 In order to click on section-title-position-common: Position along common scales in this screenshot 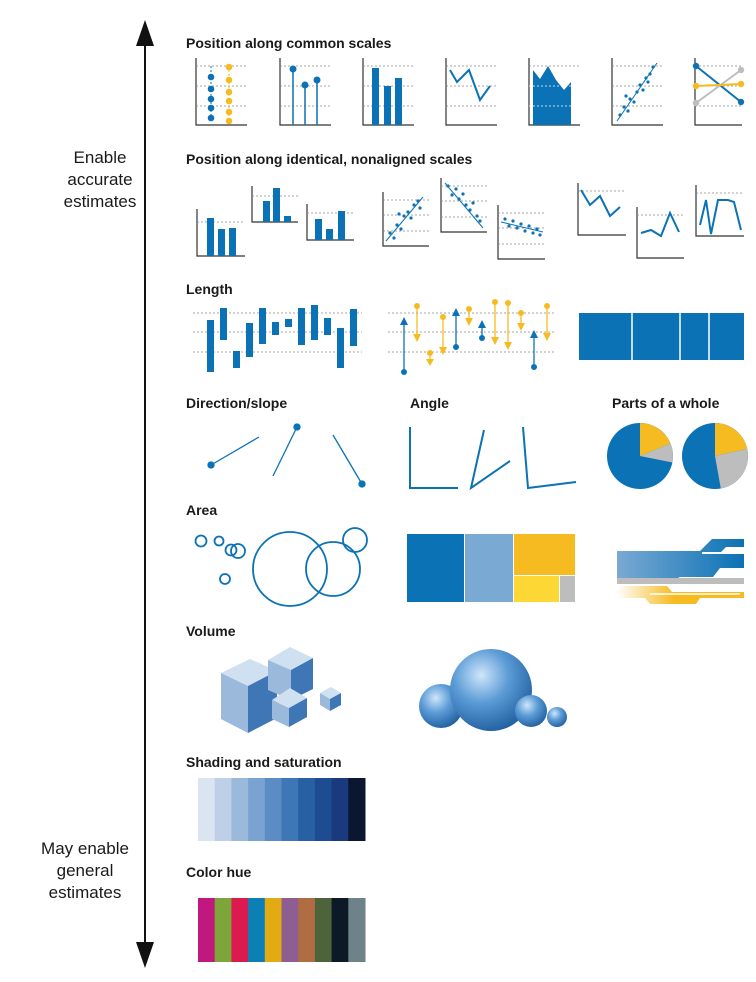, I will do `click(289, 43)`.